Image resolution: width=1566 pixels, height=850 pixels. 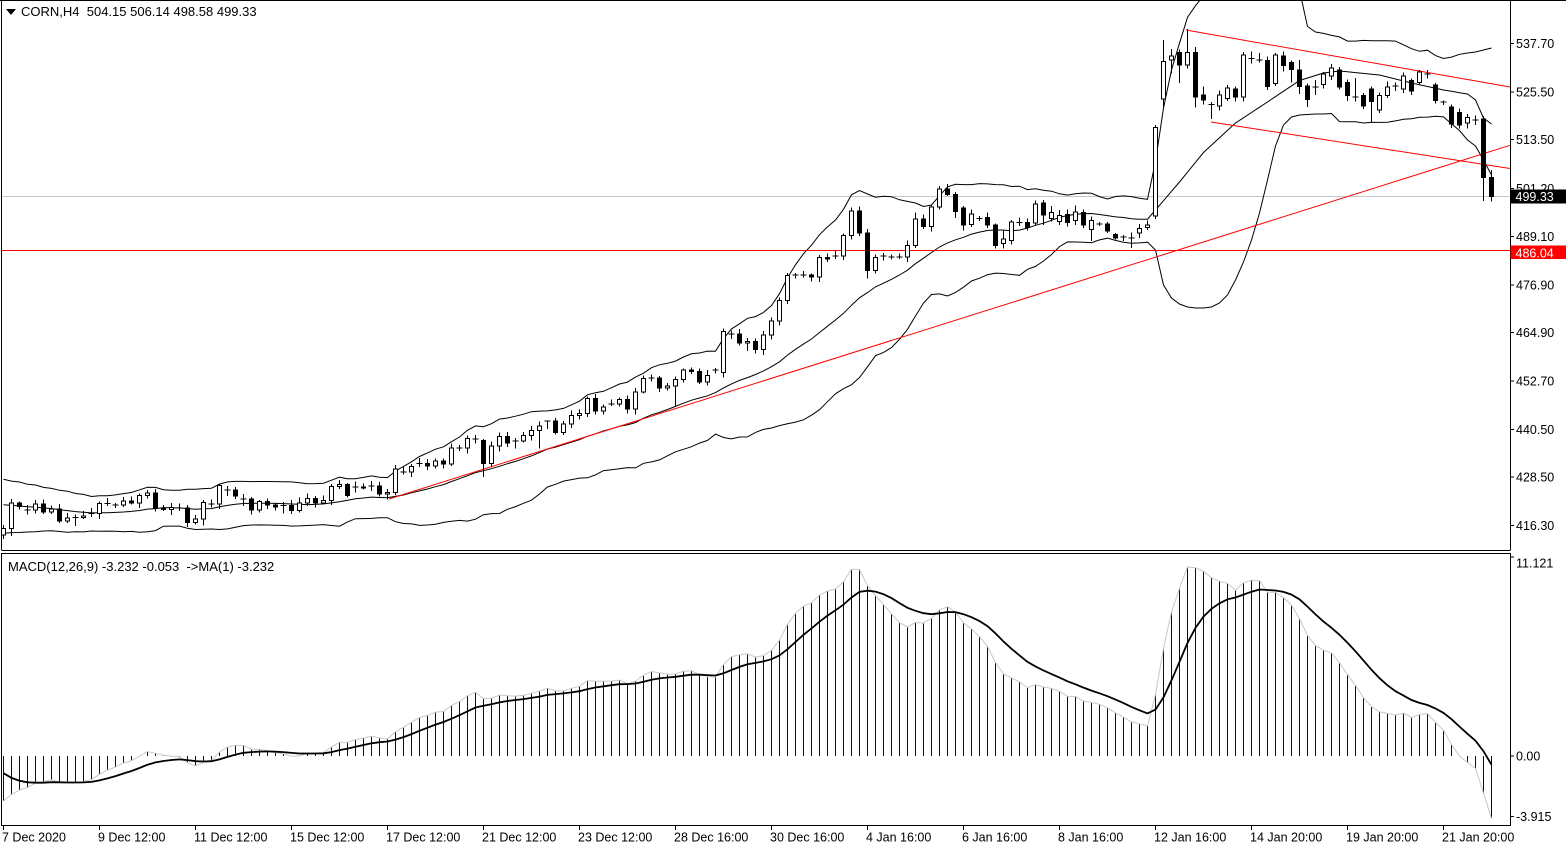 I want to click on svg-text: 440.50, so click(x=1535, y=430).